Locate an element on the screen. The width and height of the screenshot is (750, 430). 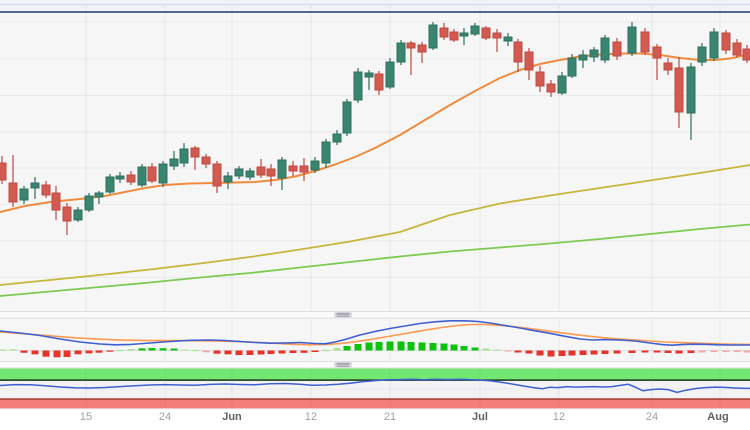
rsi-line is located at coordinates (375, 386).